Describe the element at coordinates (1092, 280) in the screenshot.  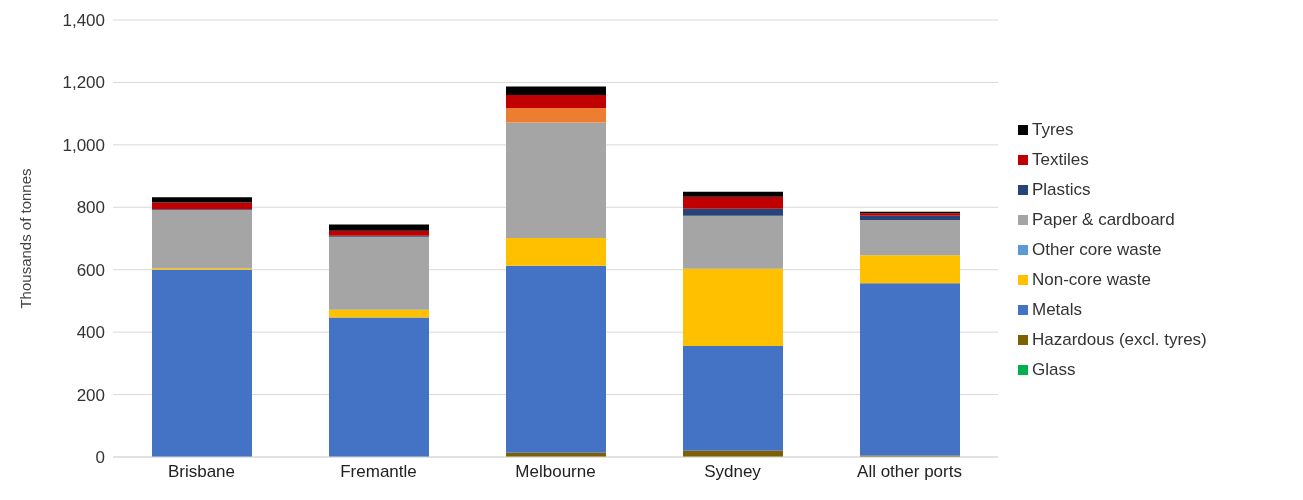
I see `legend-label: Non-core waste` at that location.